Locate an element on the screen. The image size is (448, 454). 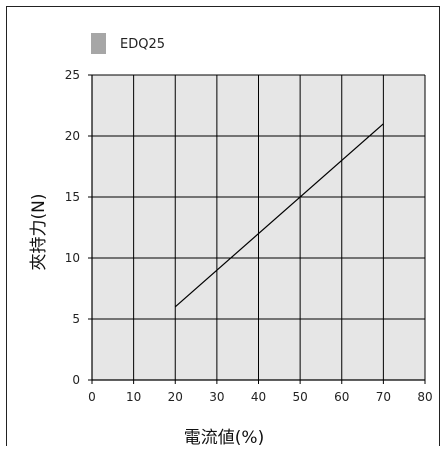
x-tick-label: 40 is located at coordinates (258, 397).